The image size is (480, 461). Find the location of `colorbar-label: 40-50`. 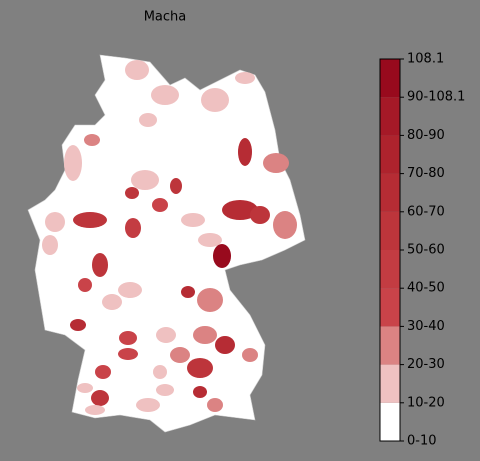

colorbar-label: 40-50 is located at coordinates (426, 288).